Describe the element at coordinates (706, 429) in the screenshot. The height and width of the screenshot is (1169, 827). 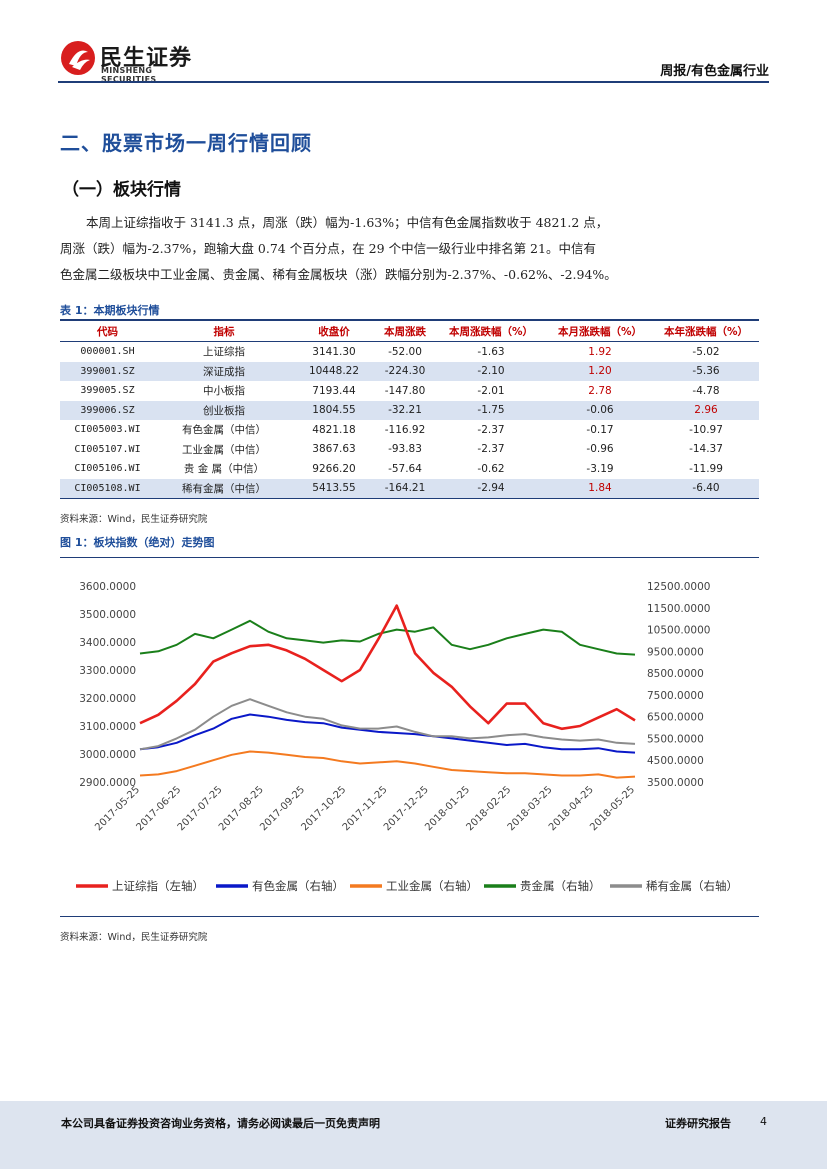
I see `cell-ytd-pct: -10.97` at that location.